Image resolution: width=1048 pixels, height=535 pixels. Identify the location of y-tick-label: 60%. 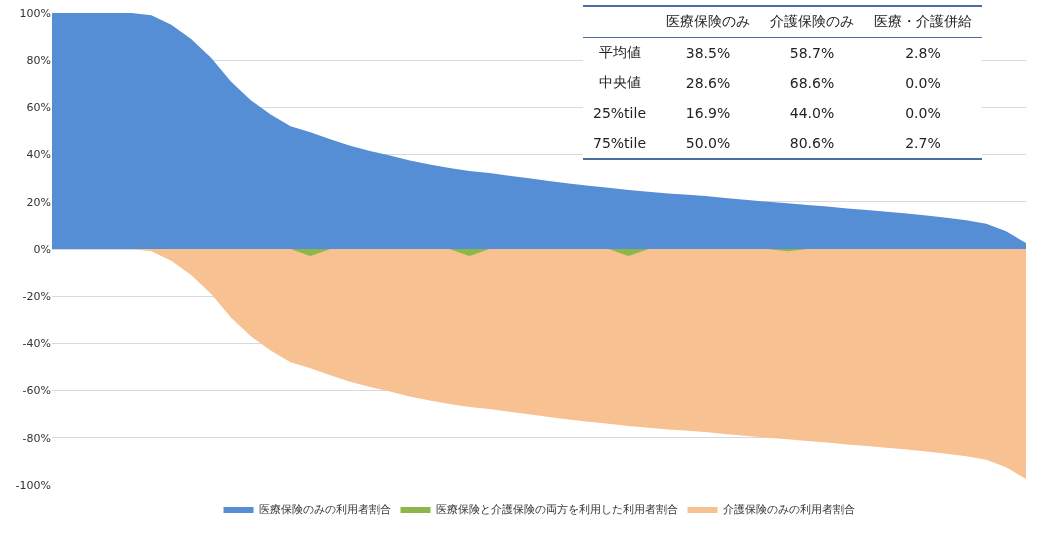
(38, 108).